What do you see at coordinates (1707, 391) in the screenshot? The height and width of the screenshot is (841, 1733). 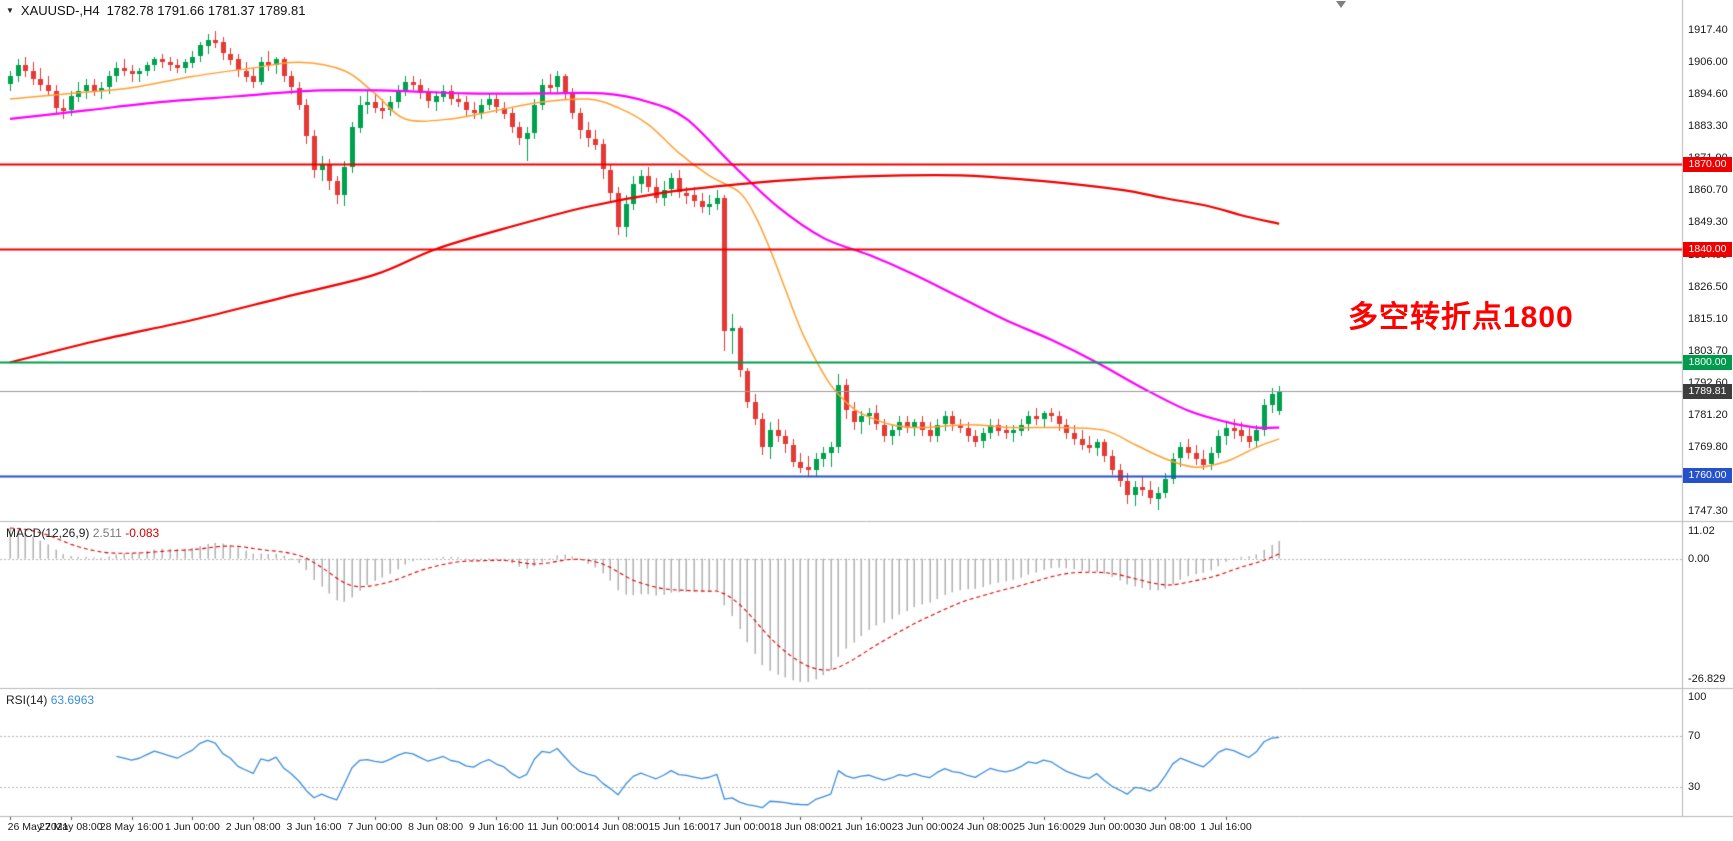 I see `current-price-label: 1789.81` at bounding box center [1707, 391].